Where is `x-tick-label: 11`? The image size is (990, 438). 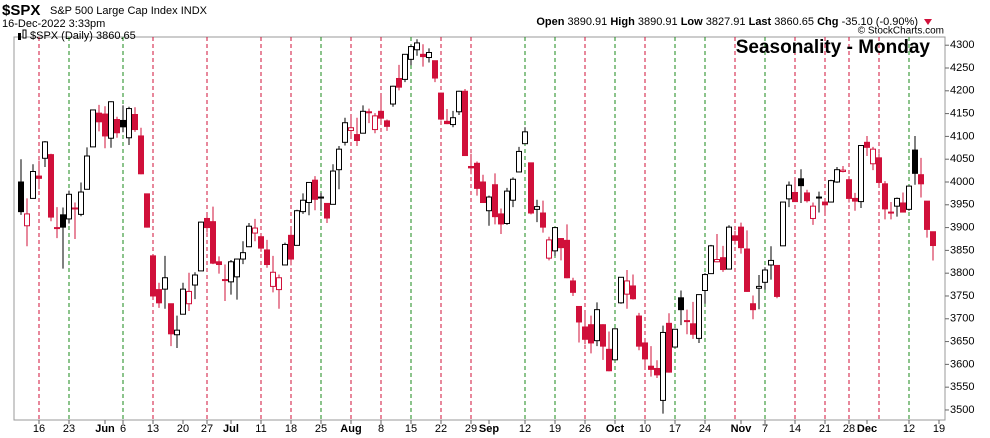
x-tick-label: 11 is located at coordinates (260, 429).